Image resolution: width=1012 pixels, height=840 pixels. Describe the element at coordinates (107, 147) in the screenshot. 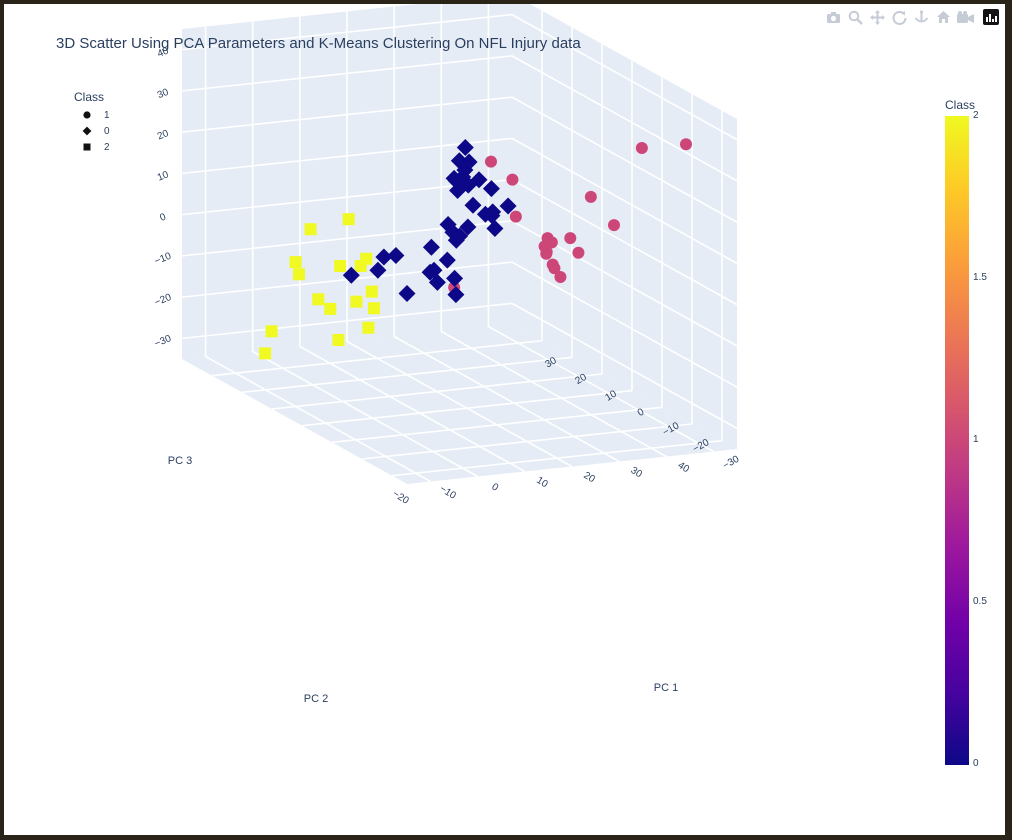

I see `legend-item-label: 2` at that location.